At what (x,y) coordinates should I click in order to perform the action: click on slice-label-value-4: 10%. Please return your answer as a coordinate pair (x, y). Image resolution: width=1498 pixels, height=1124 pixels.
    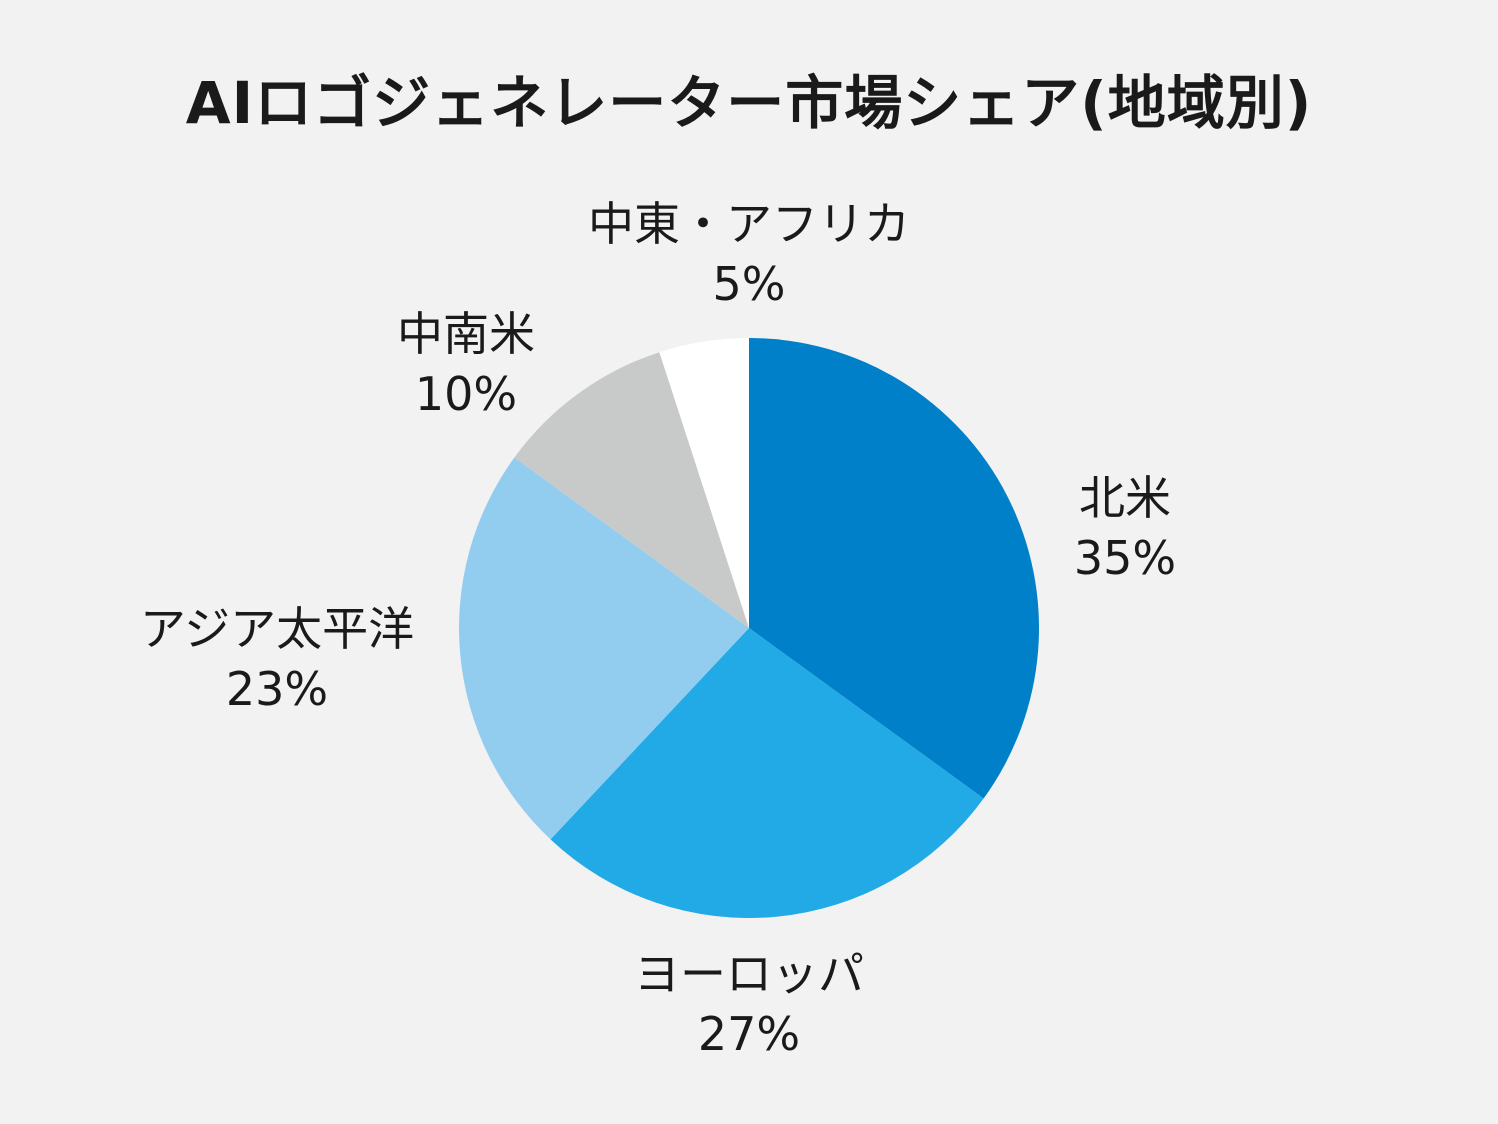
    Looking at the image, I should click on (466, 394).